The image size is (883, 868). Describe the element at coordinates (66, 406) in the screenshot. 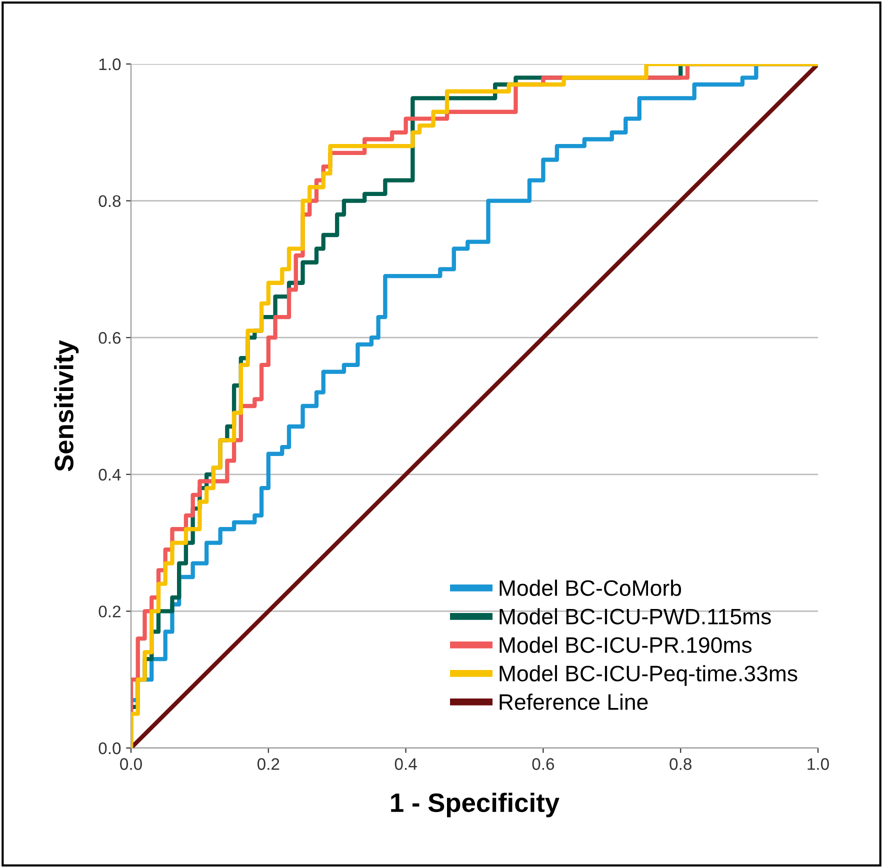

I see `y-axis-title: Sensitivity` at that location.